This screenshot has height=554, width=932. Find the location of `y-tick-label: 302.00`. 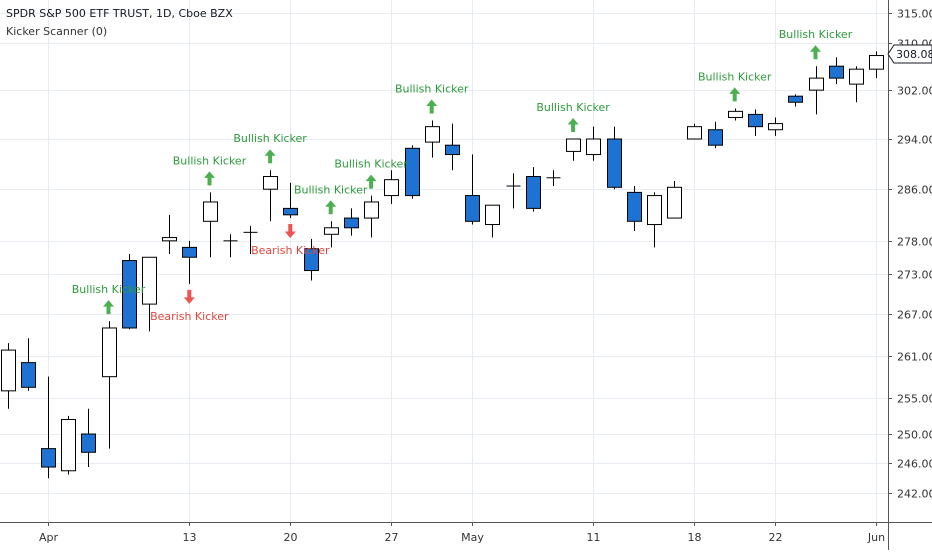

y-tick-label: 302.00 is located at coordinates (914, 91).